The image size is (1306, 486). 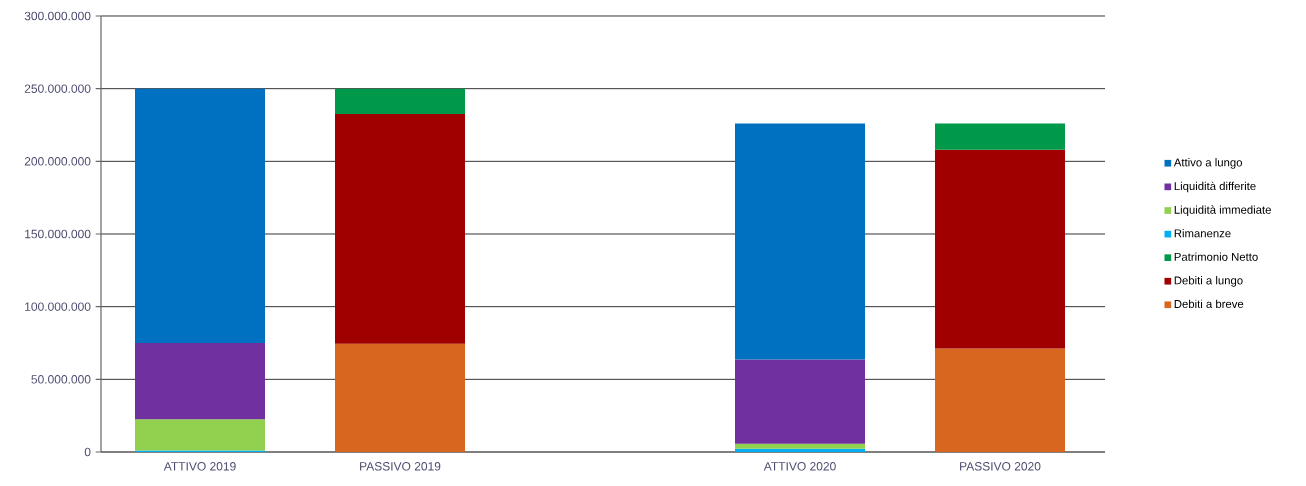 What do you see at coordinates (1209, 303) in the screenshot?
I see `legend-label: Debiti a breve` at bounding box center [1209, 303].